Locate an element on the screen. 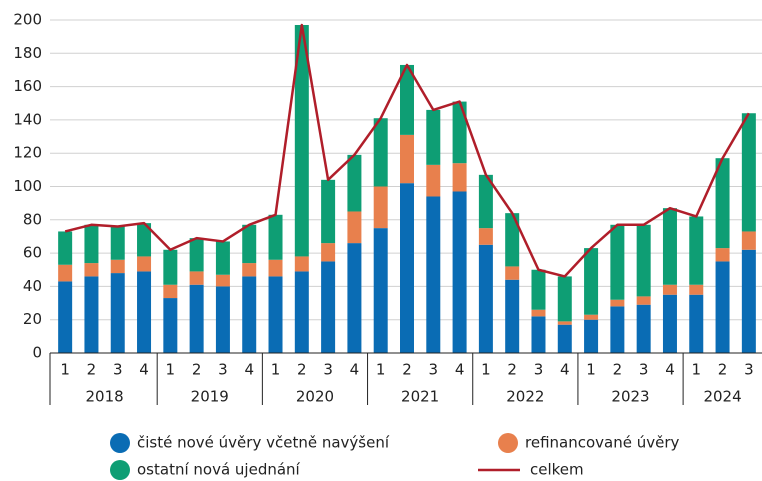 This screenshot has height=481, width=762. y-tick-label: 40 is located at coordinates (32, 286).